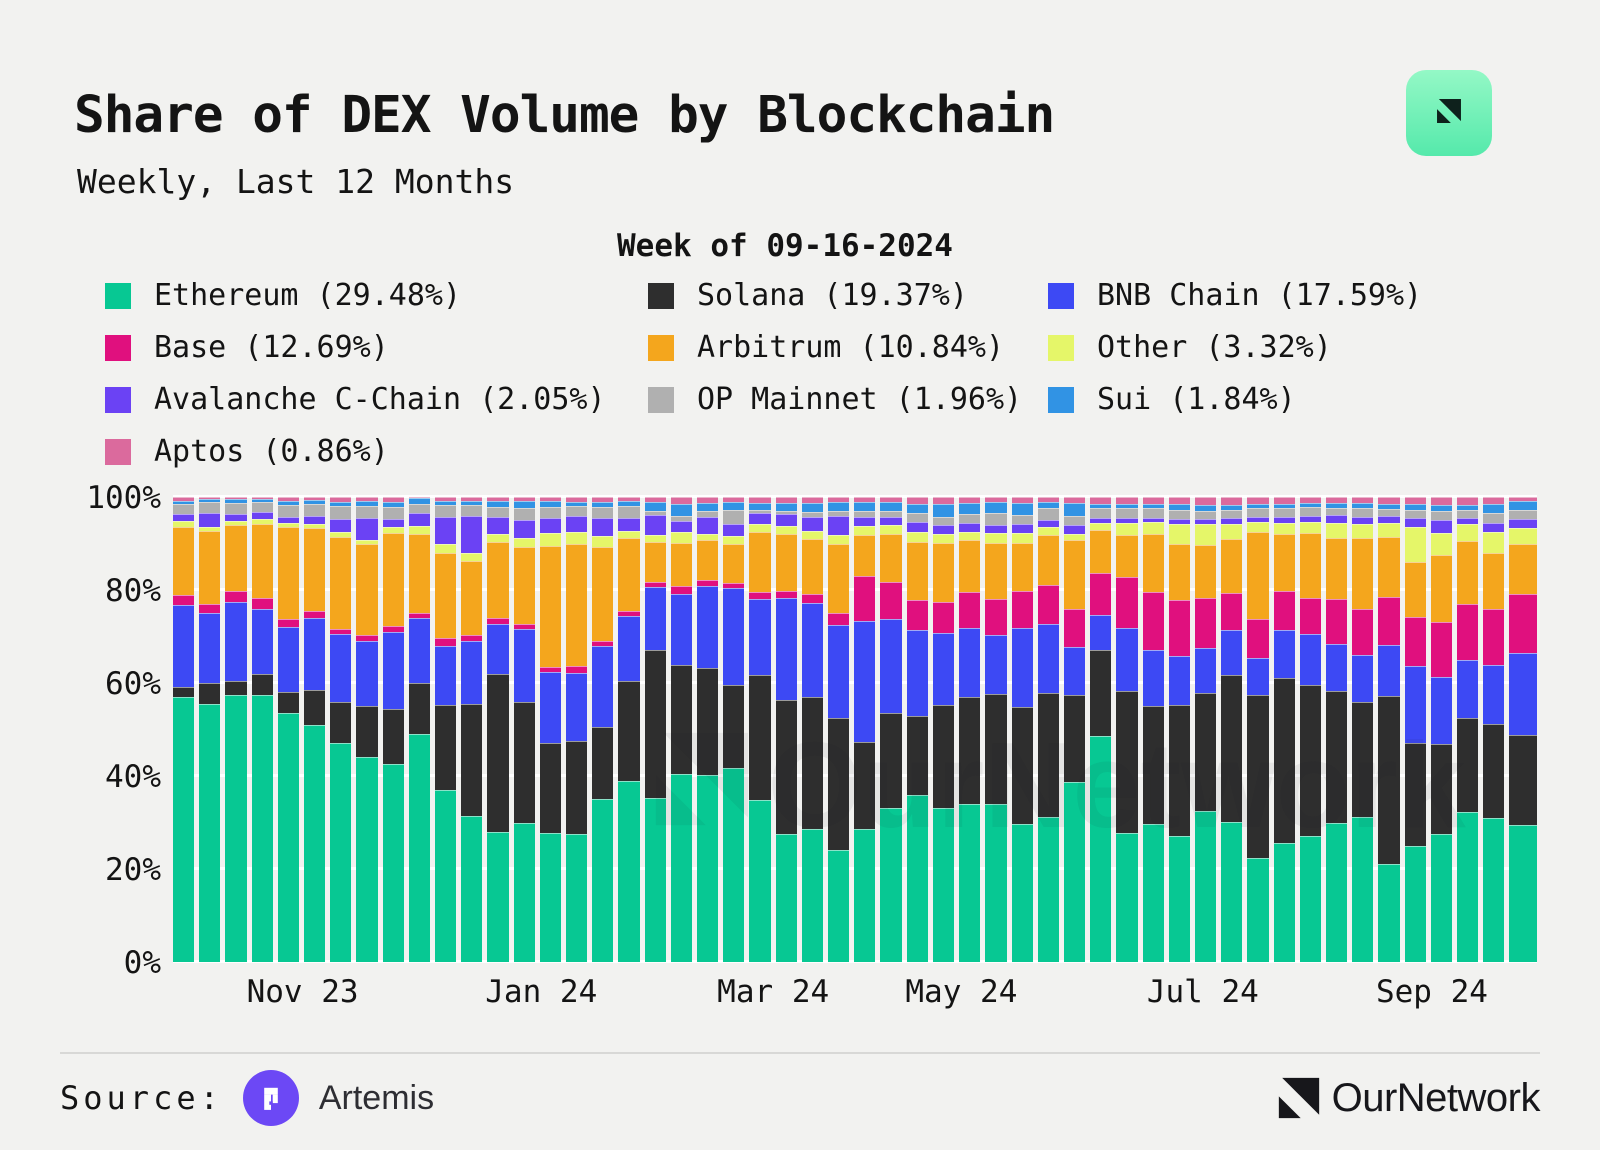  Describe the element at coordinates (1467, 729) in the screenshot. I see `bar-week-09-02-2024` at that location.